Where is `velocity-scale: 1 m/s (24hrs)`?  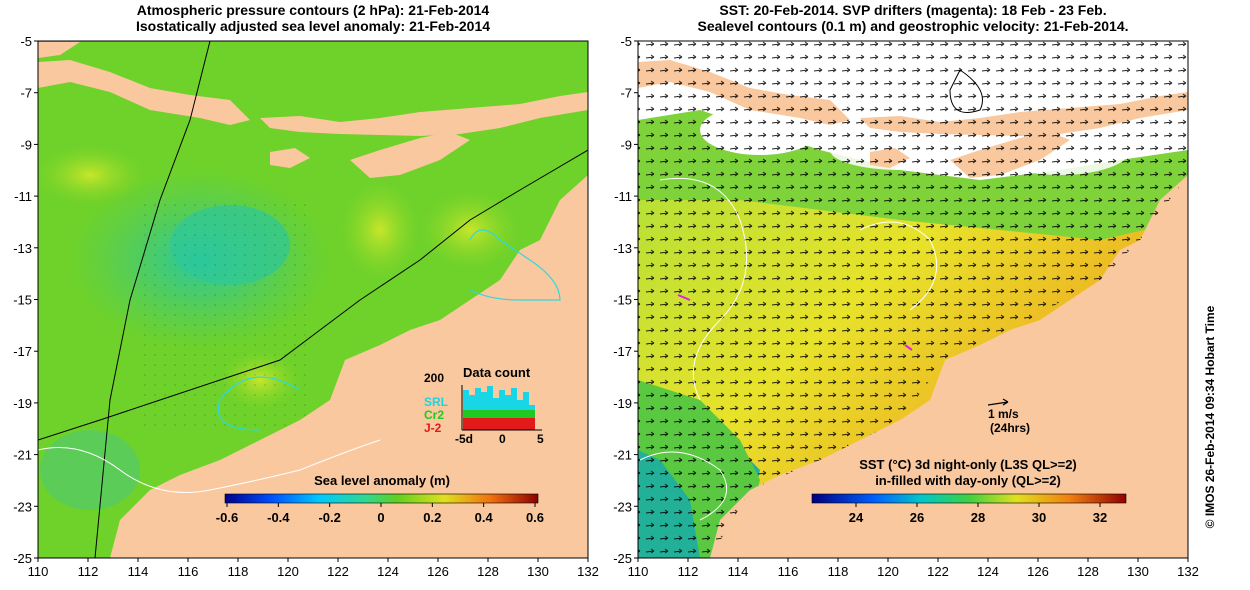 velocity-scale: 1 m/s (24hrs) is located at coordinates (1008, 416).